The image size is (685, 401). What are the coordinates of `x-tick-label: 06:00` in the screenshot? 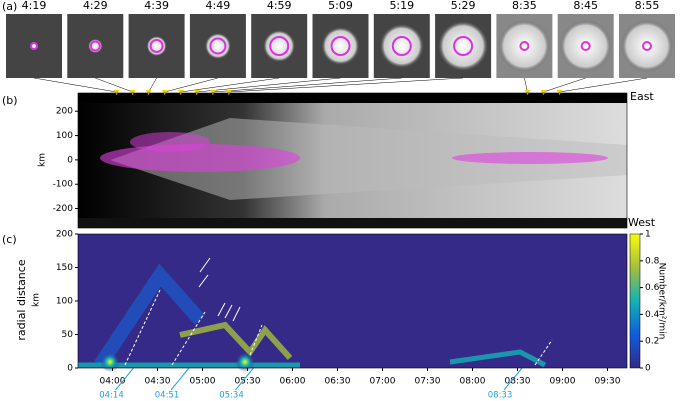 It's located at (293, 382).